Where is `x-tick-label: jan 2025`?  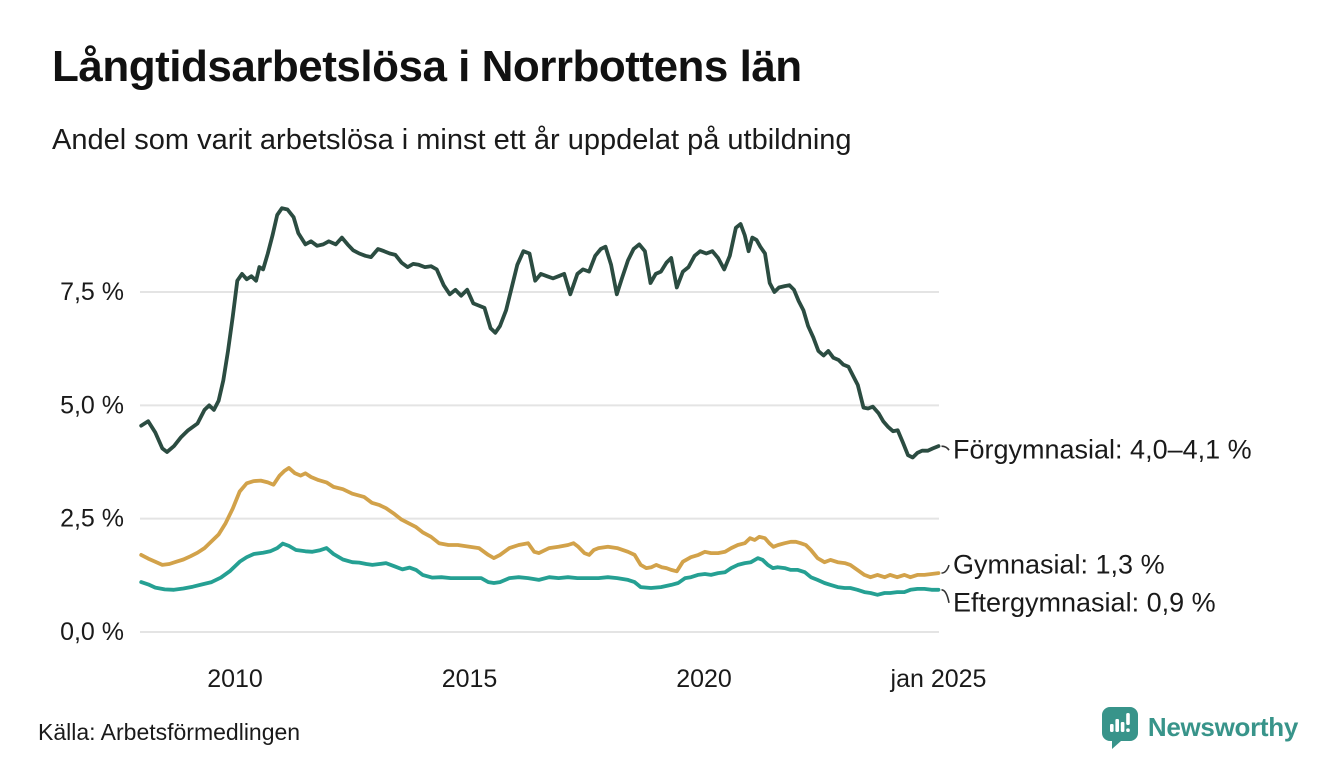
x-tick-label: jan 2025 is located at coordinates (938, 679).